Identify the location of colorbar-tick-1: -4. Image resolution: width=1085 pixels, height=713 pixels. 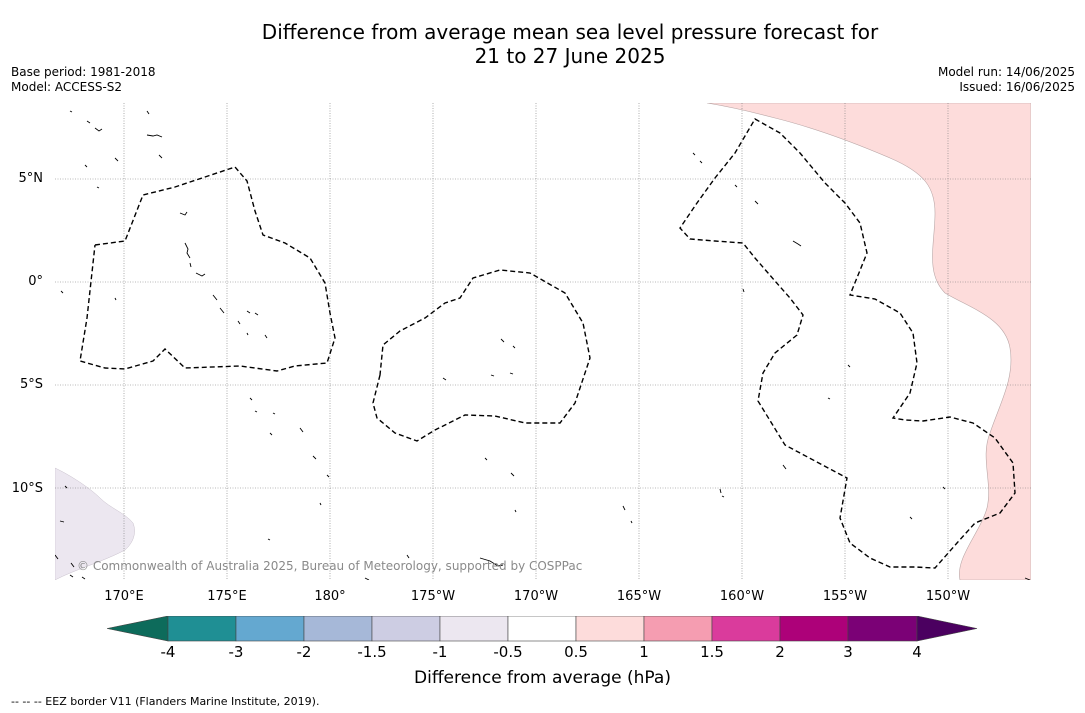
(168, 652).